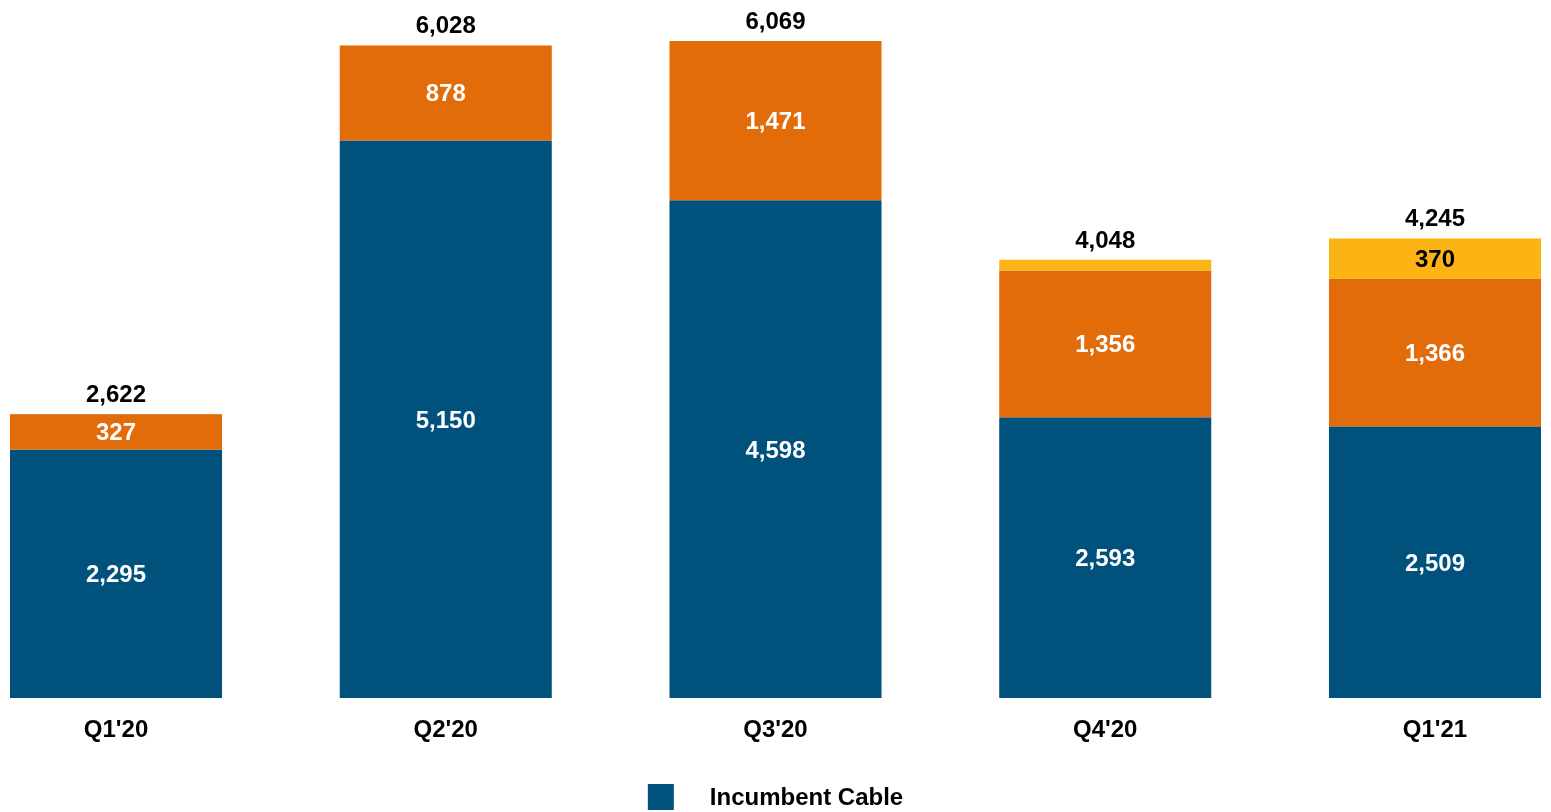 The width and height of the screenshot is (1551, 812). I want to click on data-label: 327, so click(116, 432).